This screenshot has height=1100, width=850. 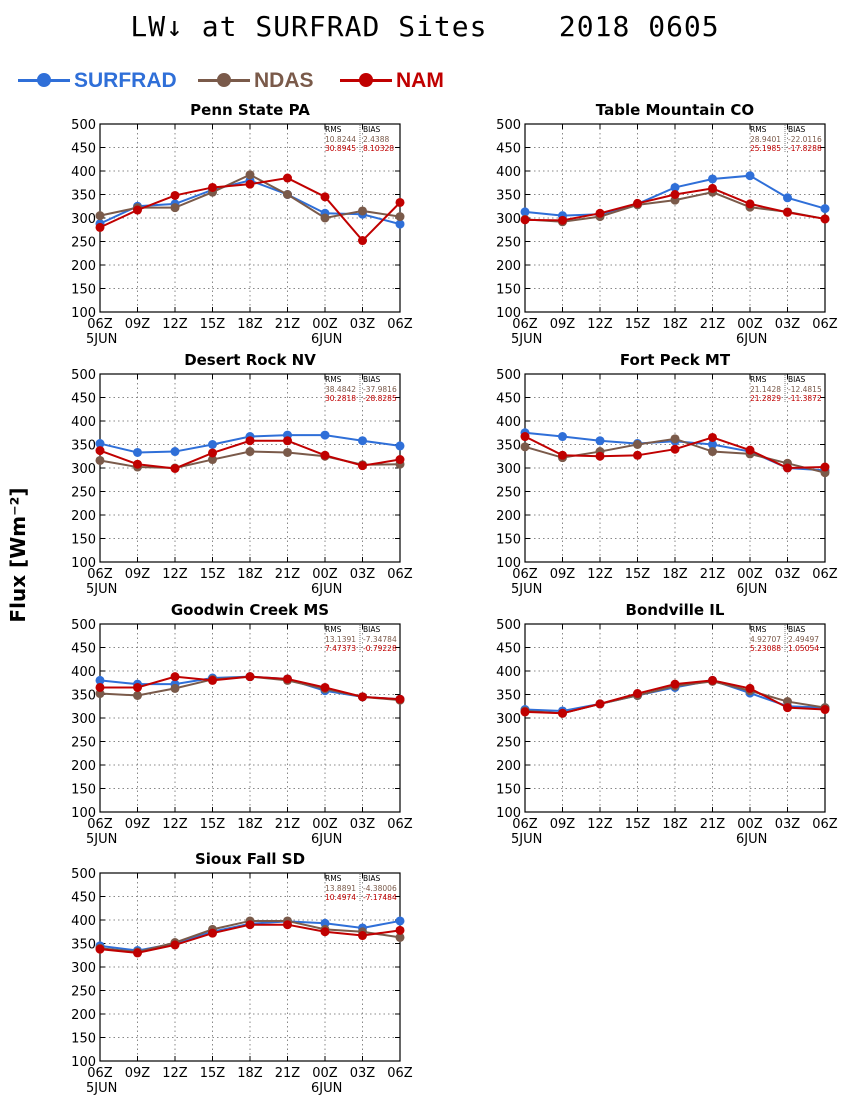 What do you see at coordinates (765, 148) in the screenshot?
I see `stats-rms-value-table-mountain-co: 25.1985` at bounding box center [765, 148].